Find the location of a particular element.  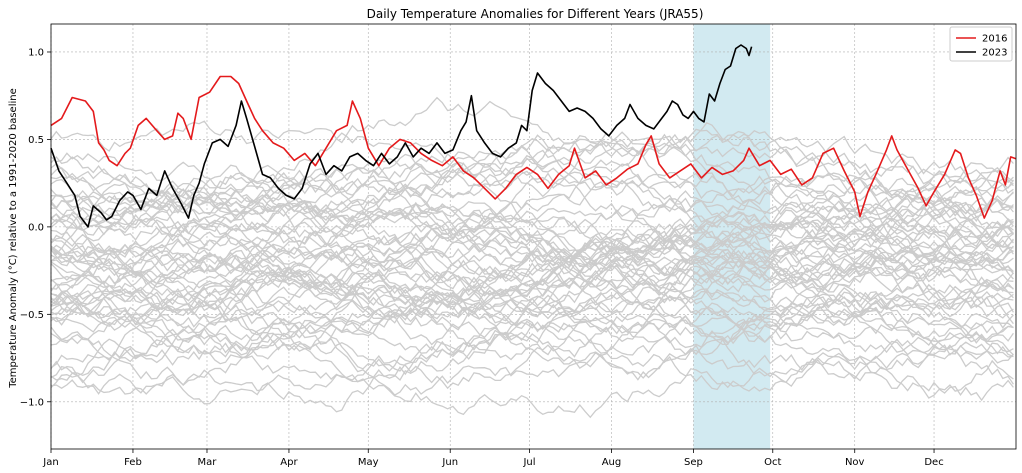

y-tick-label: 1.0 is located at coordinates (36, 52).